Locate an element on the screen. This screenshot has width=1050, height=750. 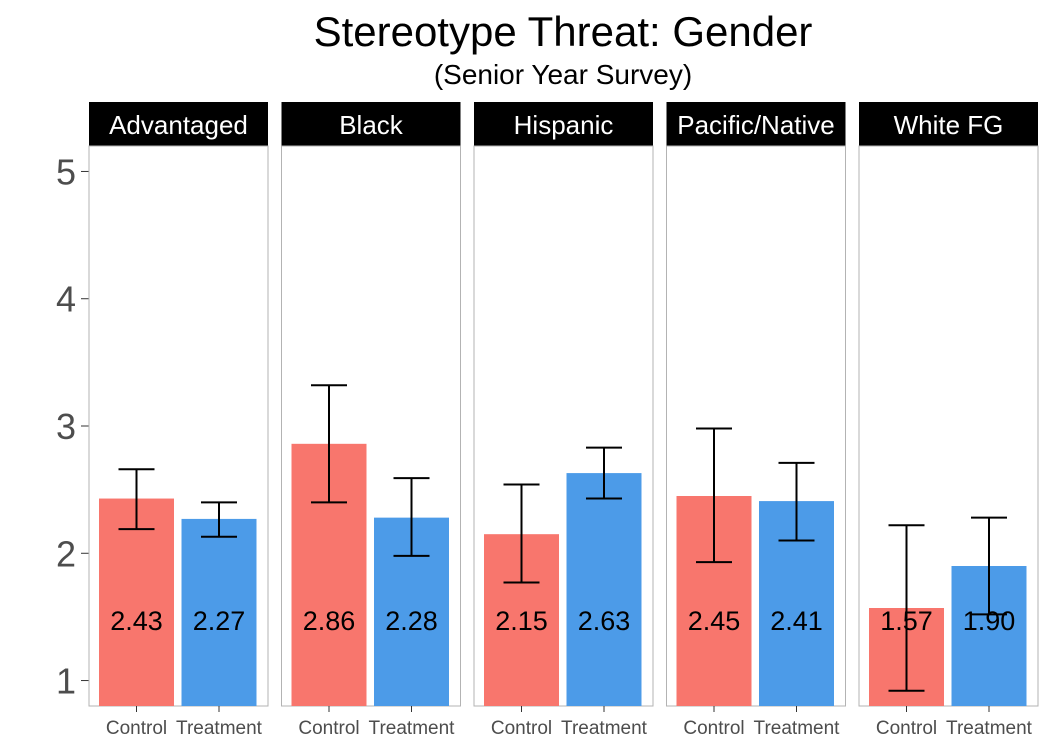
bar-value-label: 2.63 is located at coordinates (604, 621).